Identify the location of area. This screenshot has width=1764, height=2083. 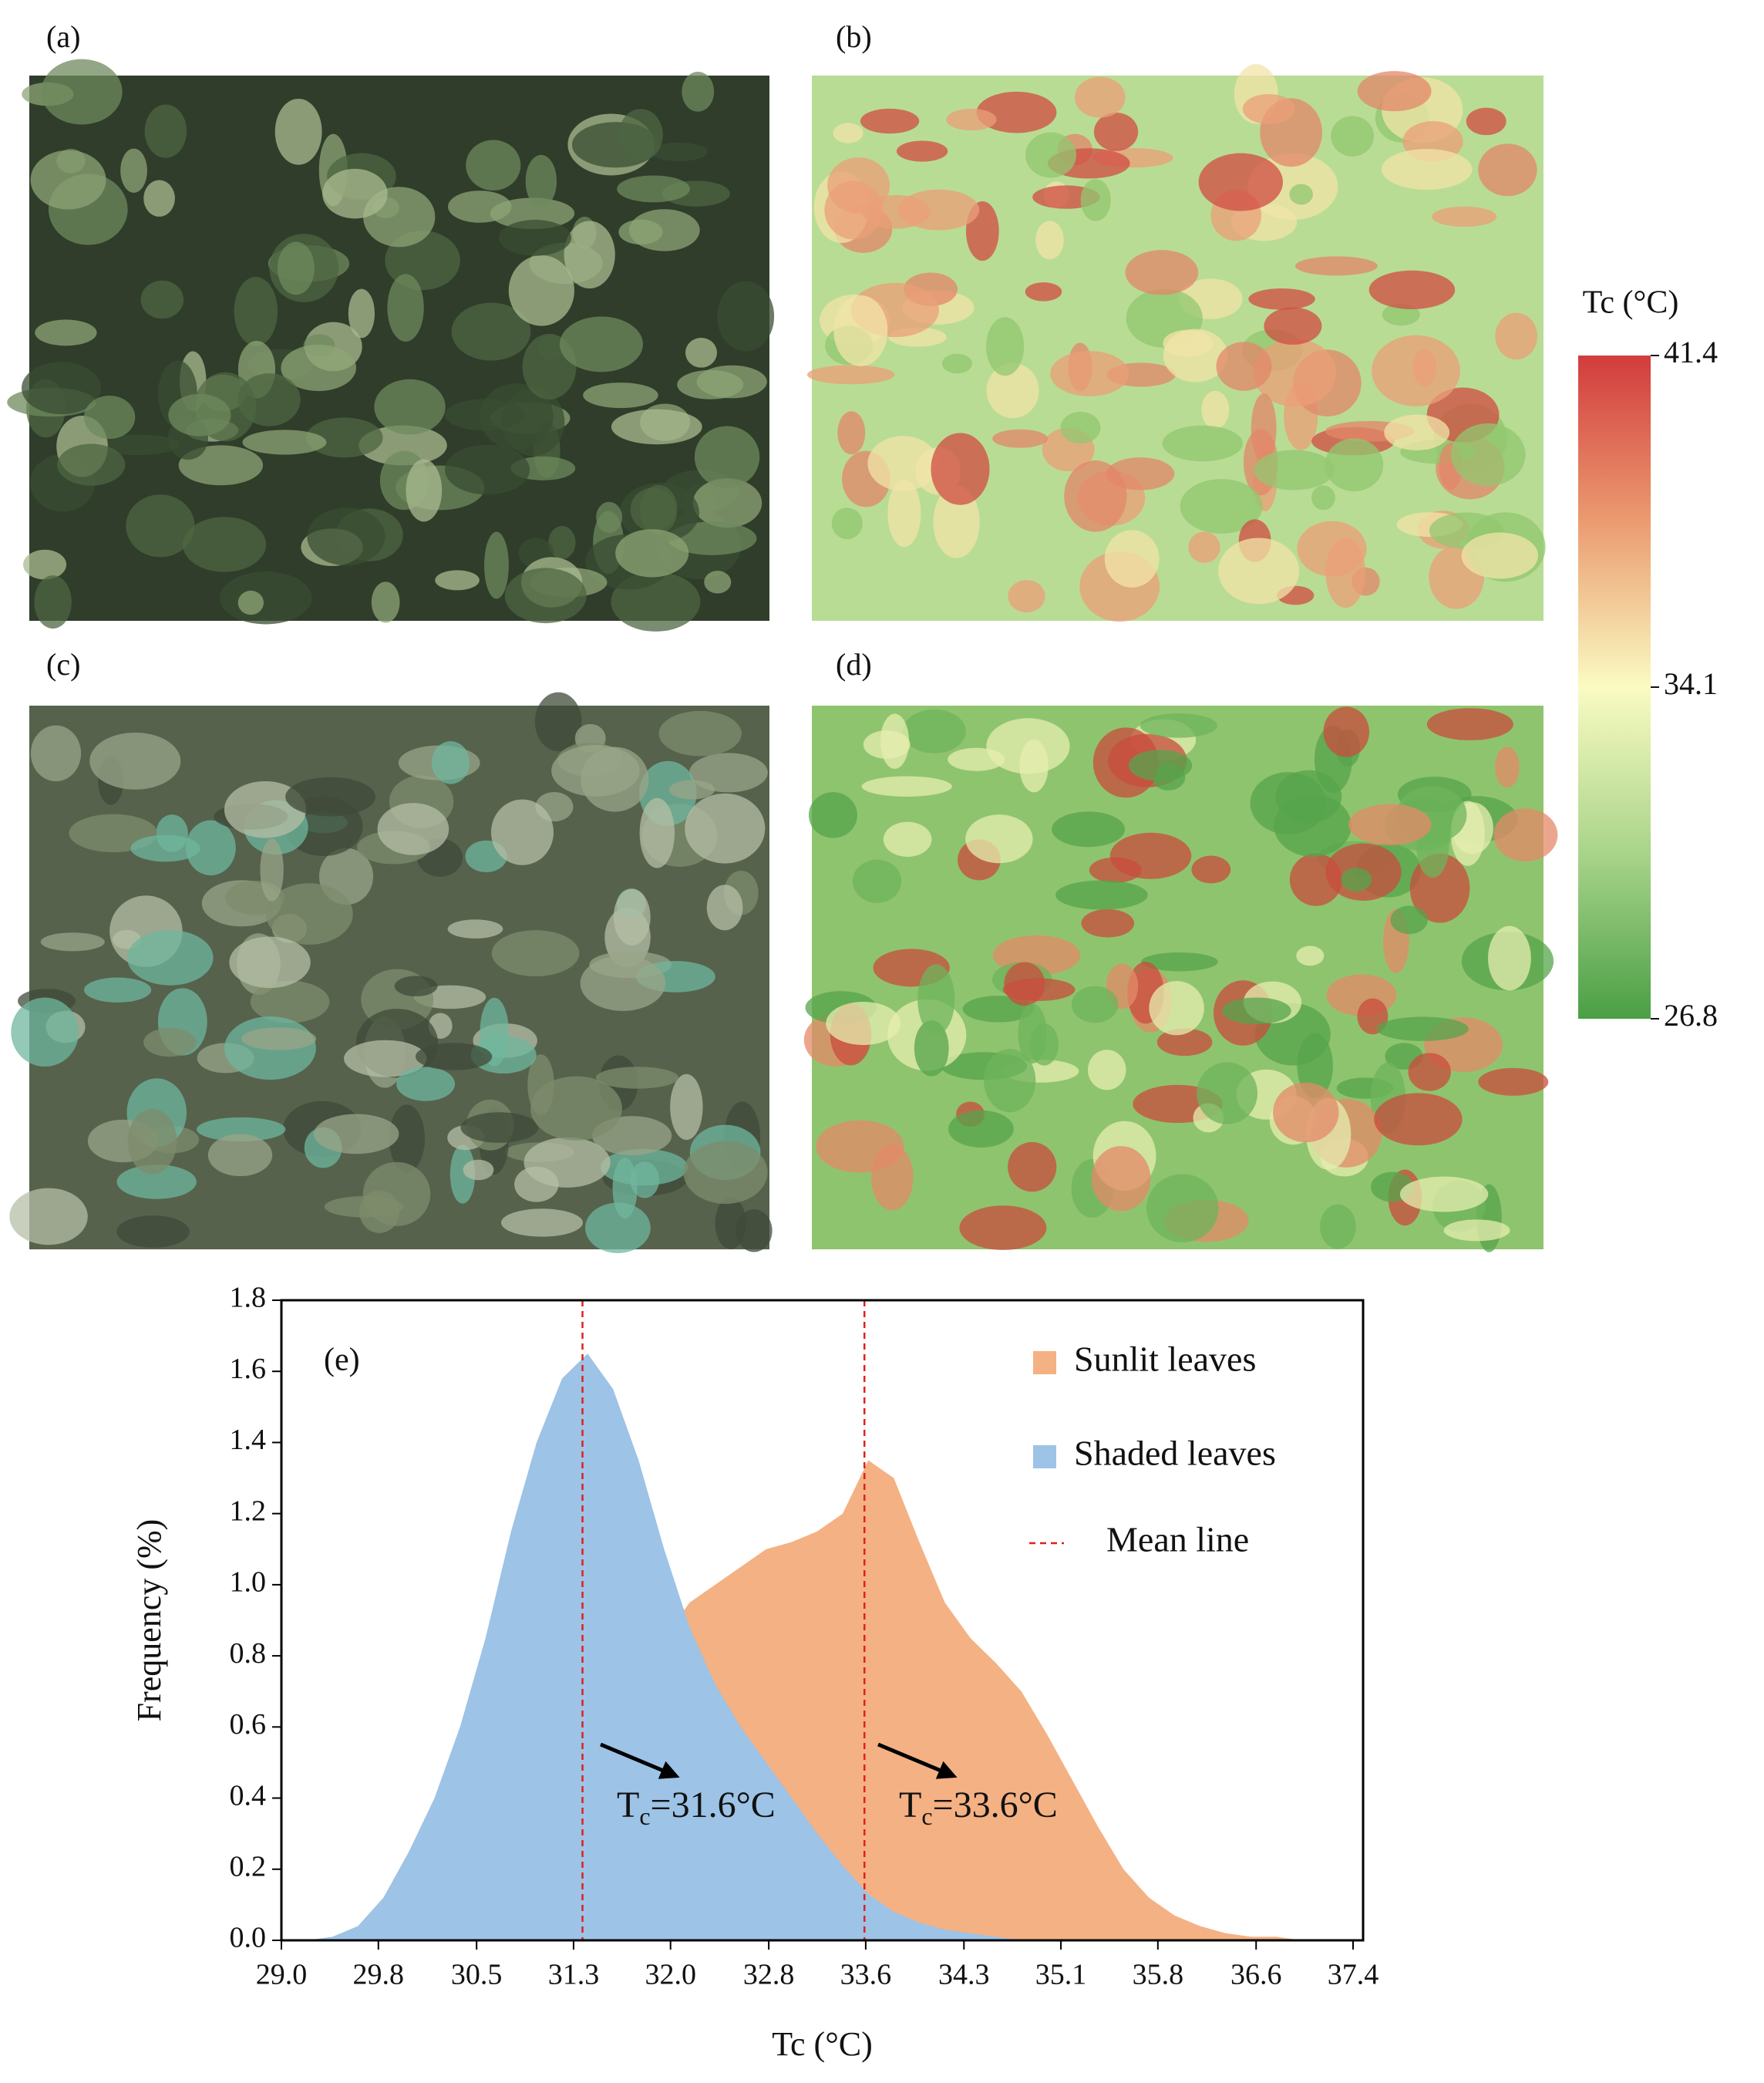
(817, 1700).